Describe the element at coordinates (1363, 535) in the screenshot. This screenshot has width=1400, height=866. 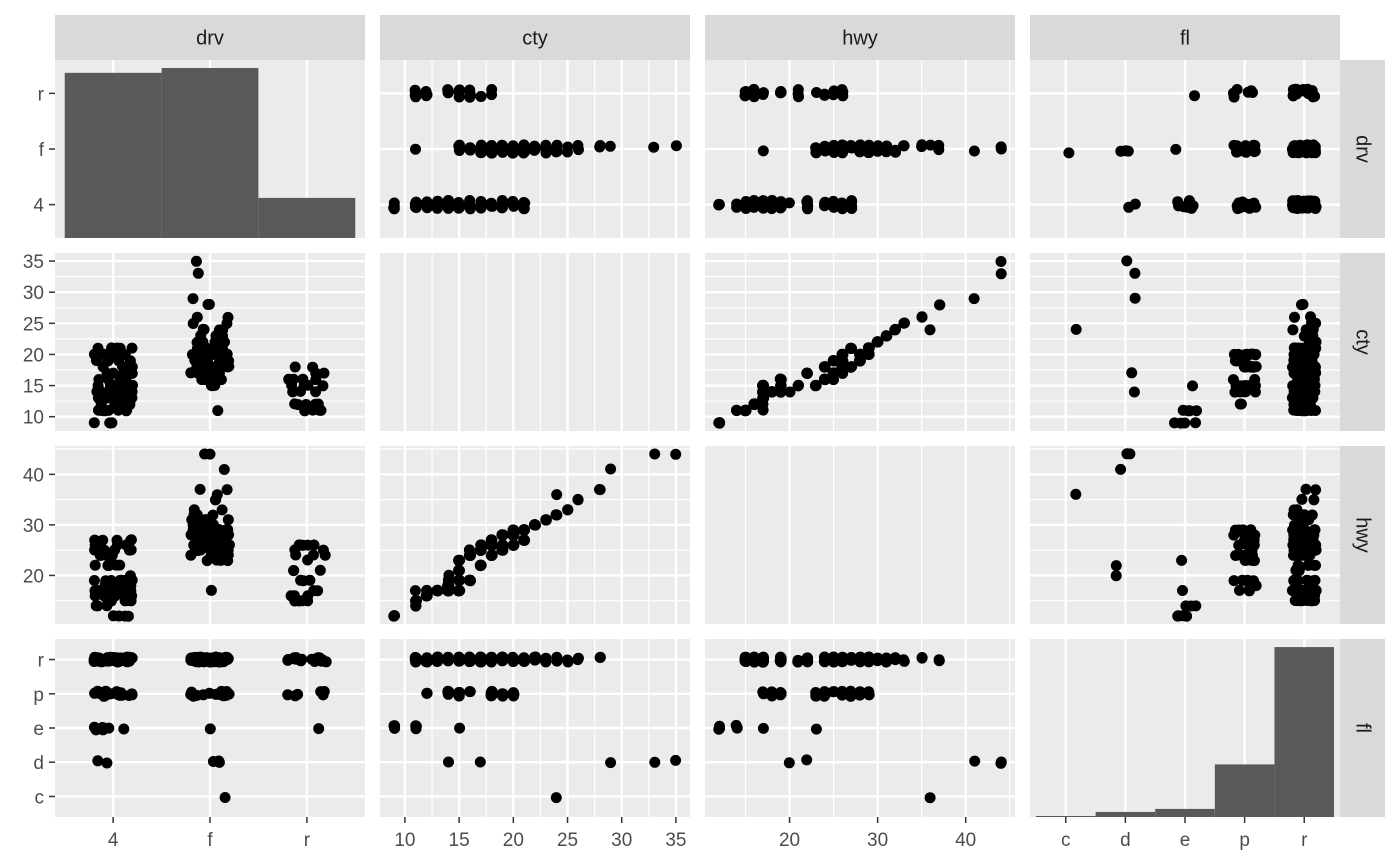
I see `strip-label-right-hwy: hwy` at that location.